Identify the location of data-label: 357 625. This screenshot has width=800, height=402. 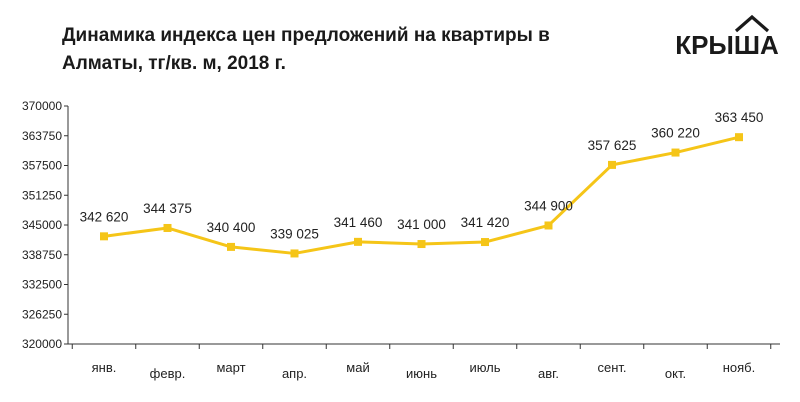
(612, 145).